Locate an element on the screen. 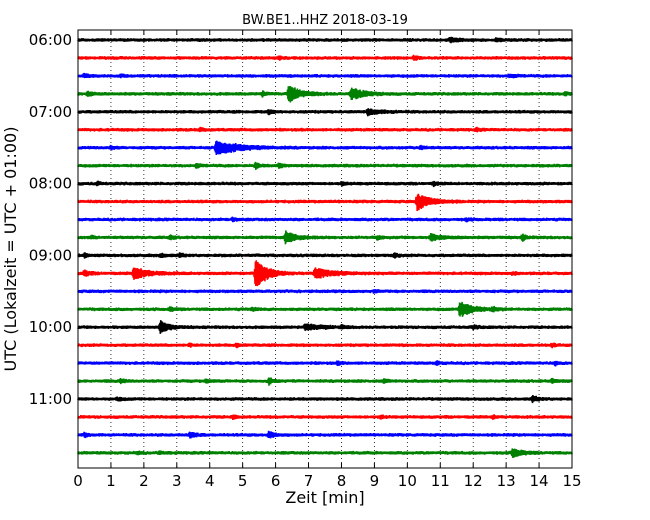 Image resolution: width=650 pixels, height=520 pixels. y-tick-label-1100: 11:00 is located at coordinates (50, 399).